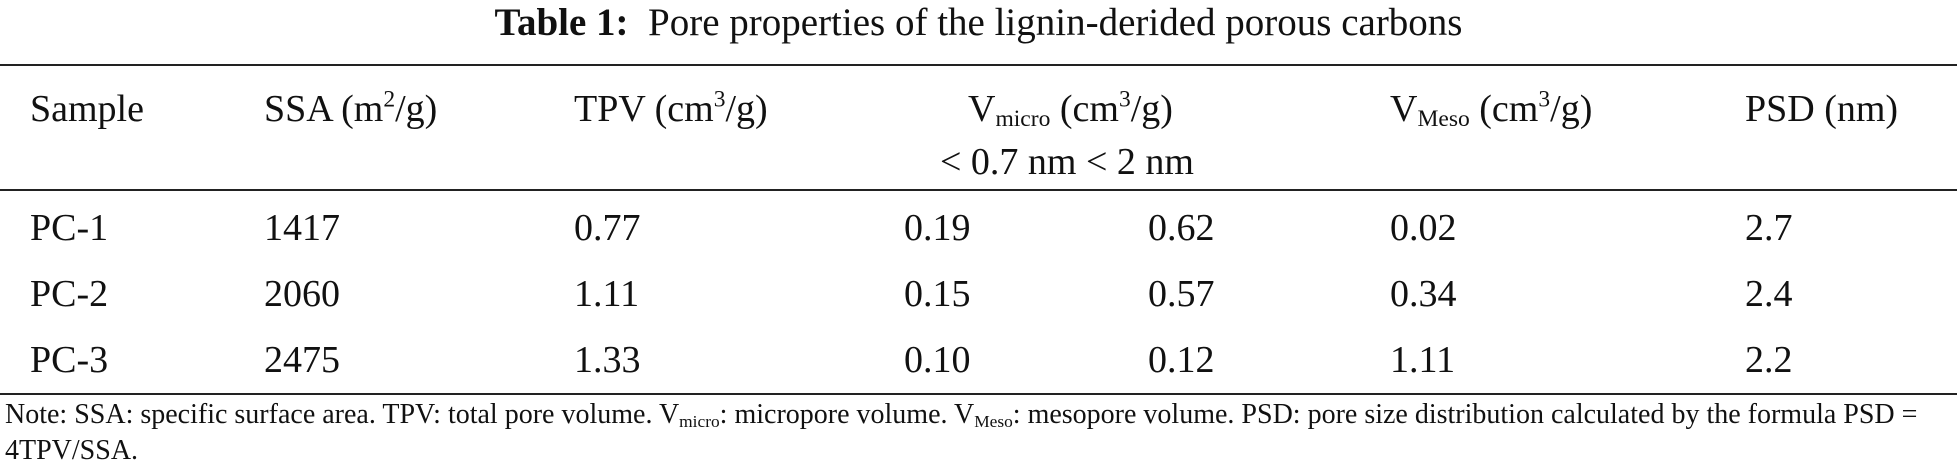 The height and width of the screenshot is (476, 1957). I want to click on header-vmeso: VMeso (cm3/g), so click(1491, 109).